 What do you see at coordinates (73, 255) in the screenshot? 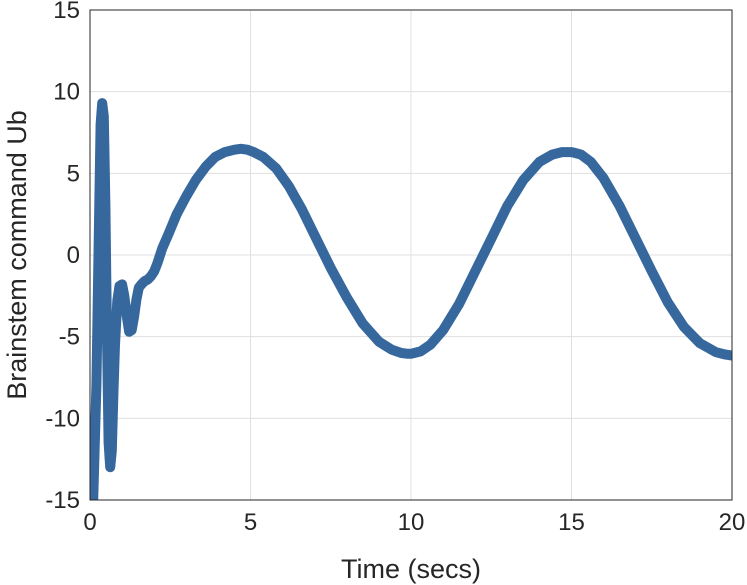
I see `y-tick-label: 0` at bounding box center [73, 255].